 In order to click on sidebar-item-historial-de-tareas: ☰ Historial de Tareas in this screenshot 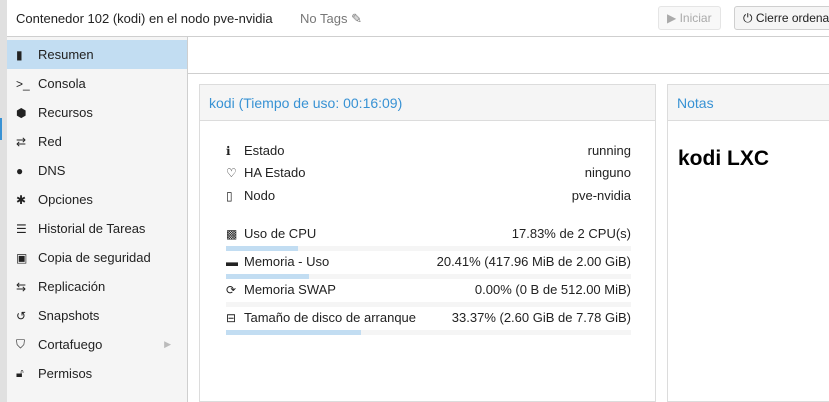, I will do `click(97, 228)`.